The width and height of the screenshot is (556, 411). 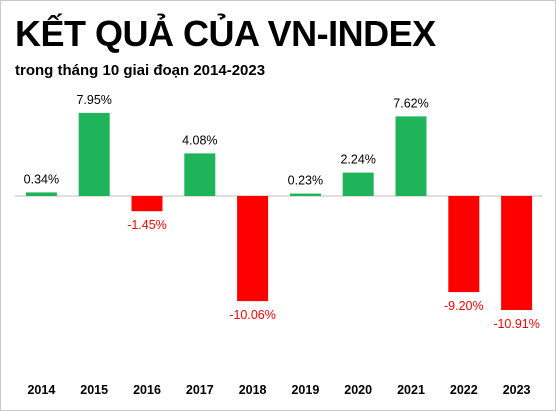 I want to click on data-label-2014: 0.34%, so click(x=41, y=179).